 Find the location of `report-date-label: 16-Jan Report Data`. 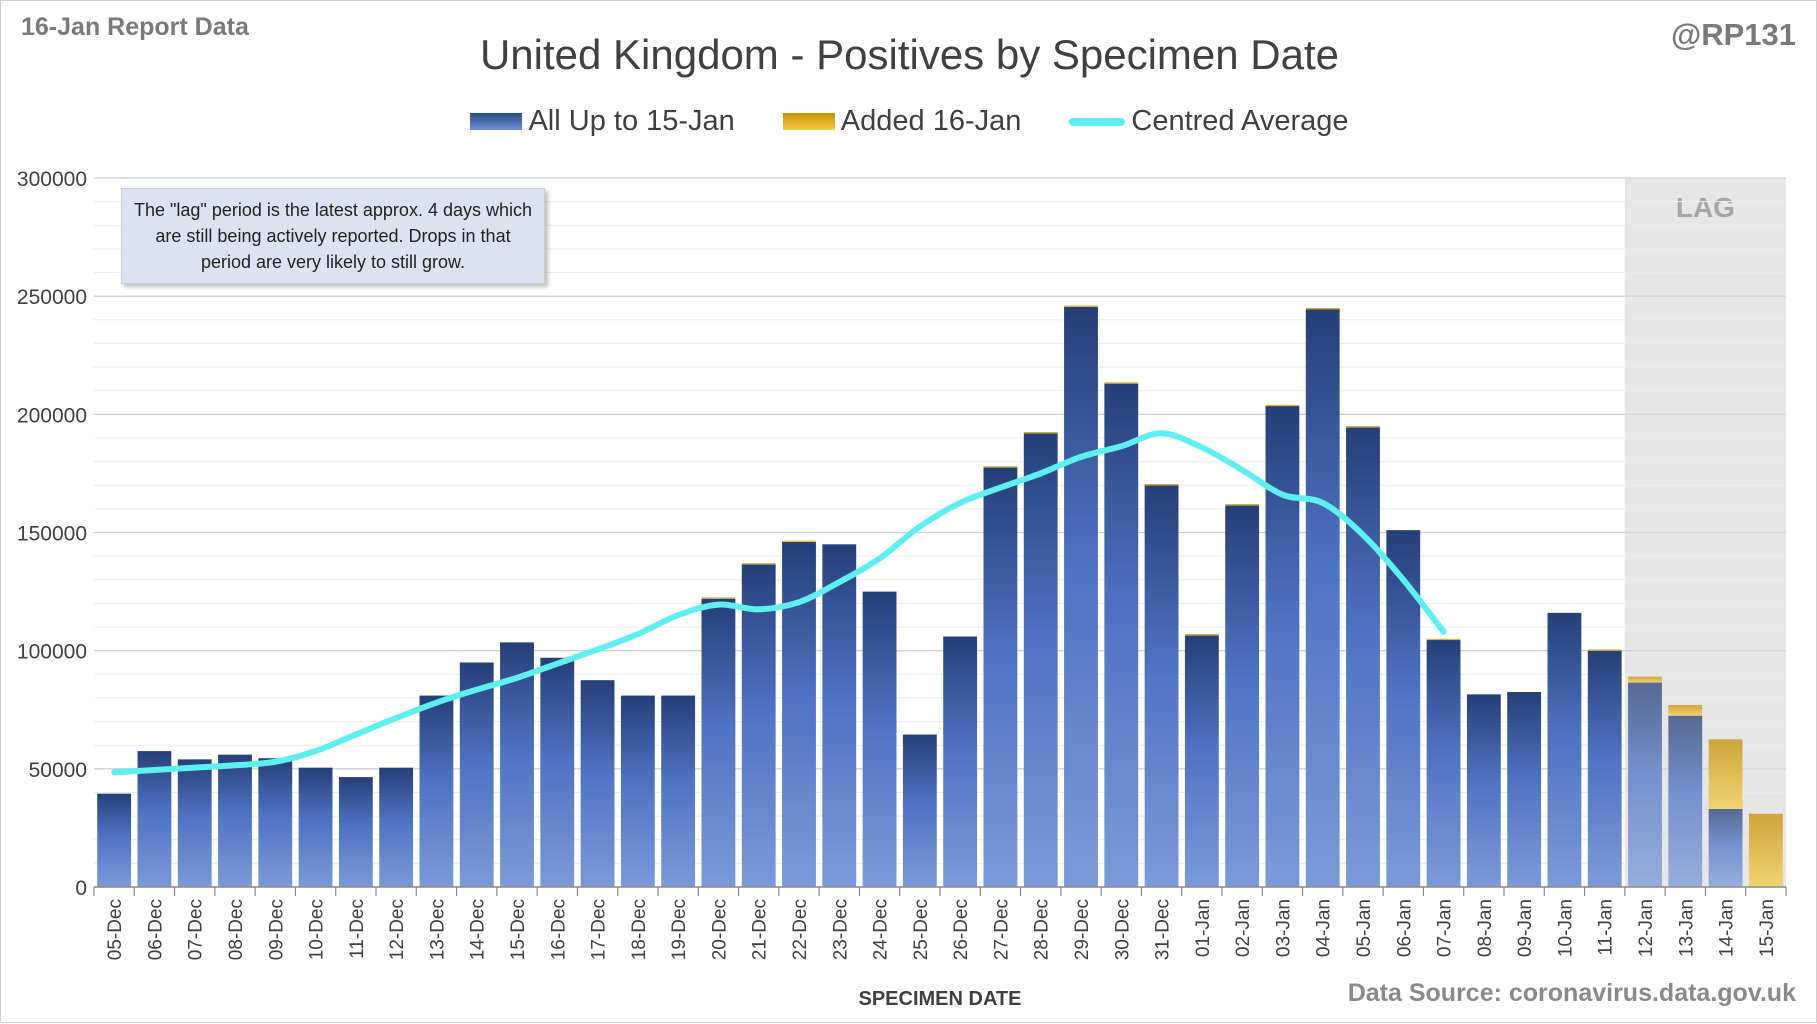

report-date-label: 16-Jan Report Data is located at coordinates (135, 27).